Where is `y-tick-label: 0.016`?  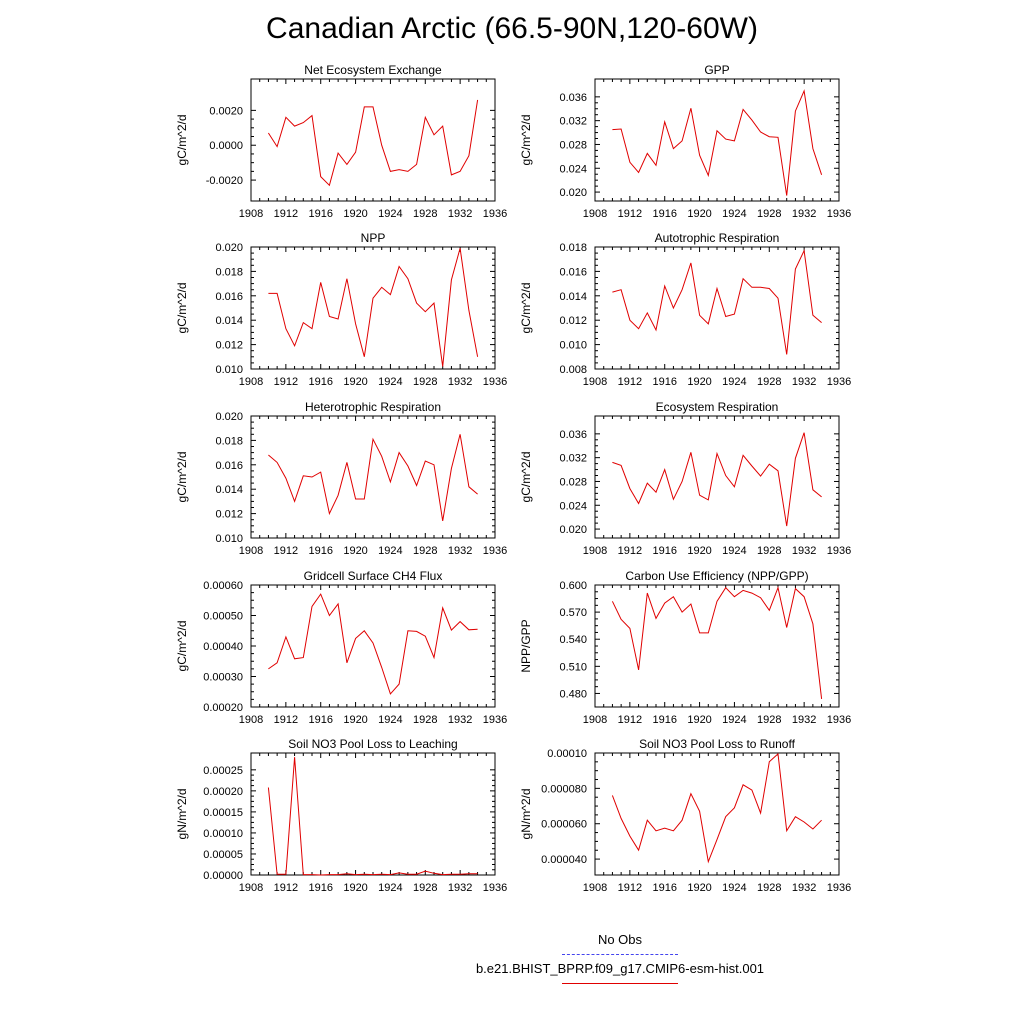 y-tick-label: 0.016 is located at coordinates (573, 272).